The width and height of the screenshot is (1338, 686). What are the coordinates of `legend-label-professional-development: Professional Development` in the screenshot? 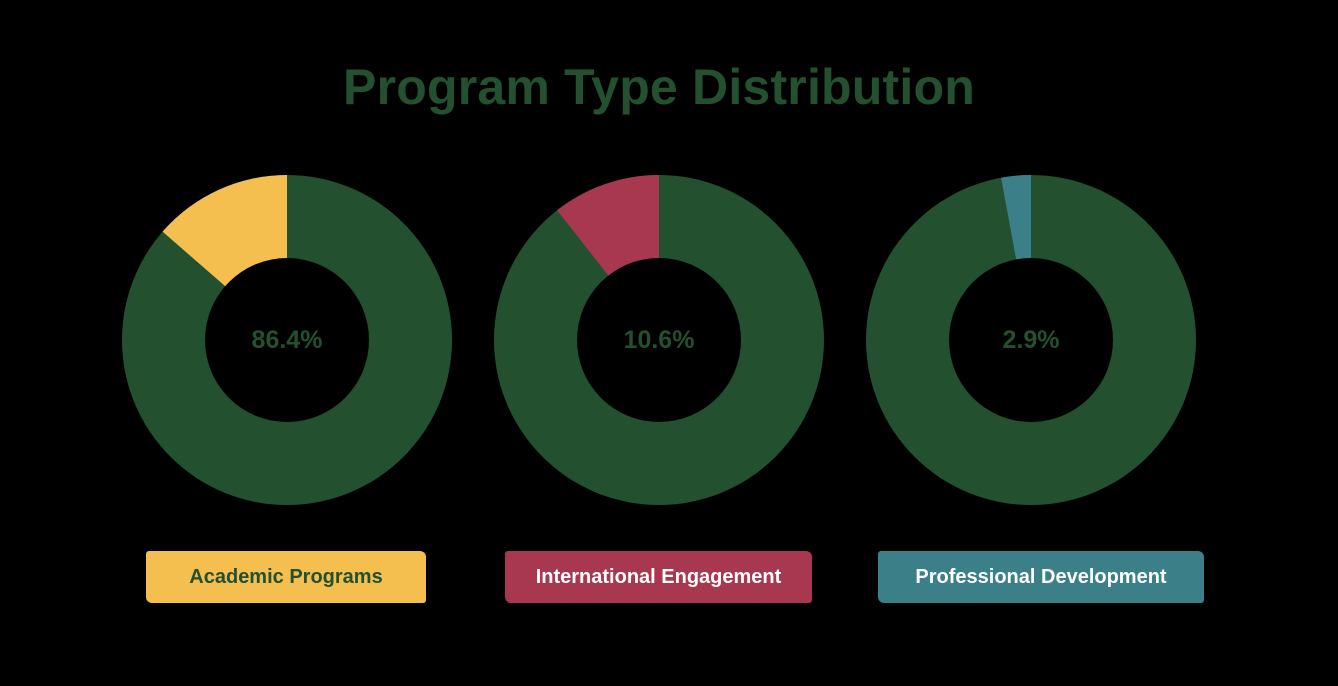 It's located at (1041, 577).